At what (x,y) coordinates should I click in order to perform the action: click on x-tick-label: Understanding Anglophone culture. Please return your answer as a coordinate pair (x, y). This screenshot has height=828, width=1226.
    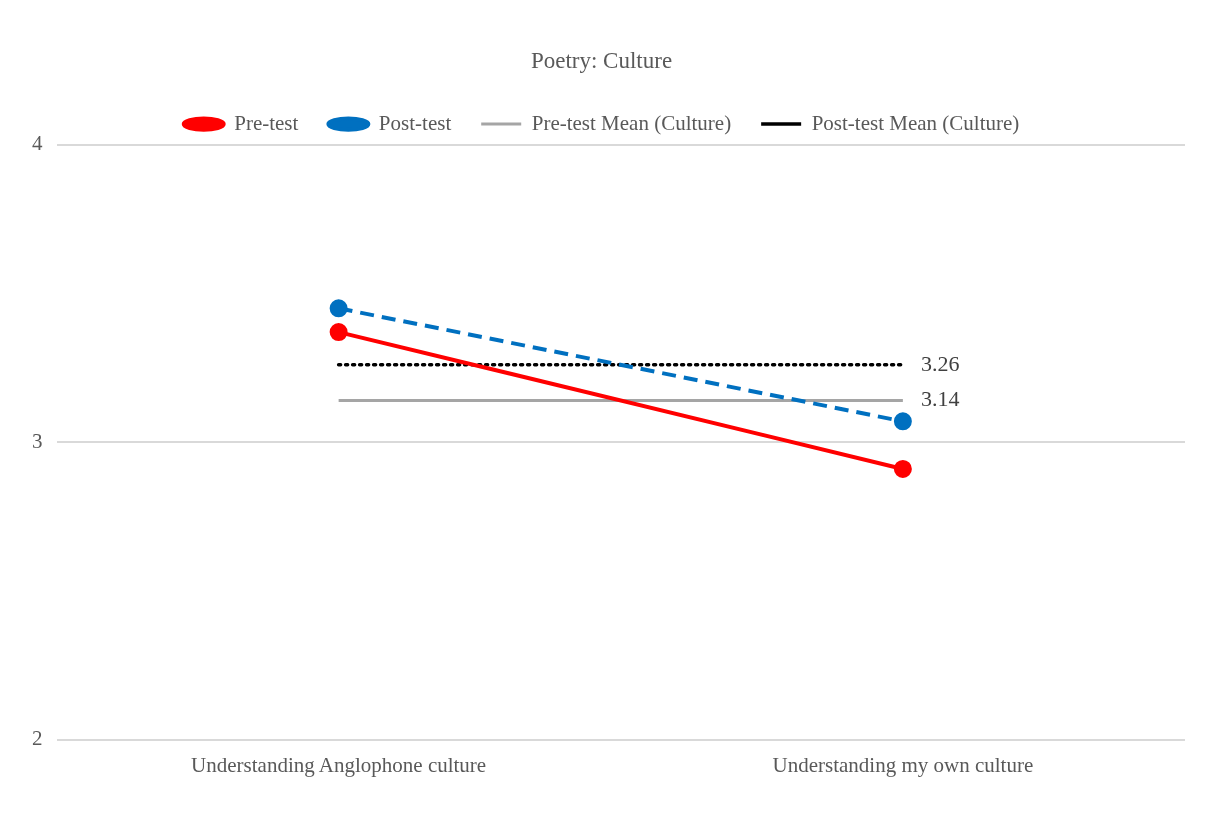
    Looking at the image, I should click on (339, 764).